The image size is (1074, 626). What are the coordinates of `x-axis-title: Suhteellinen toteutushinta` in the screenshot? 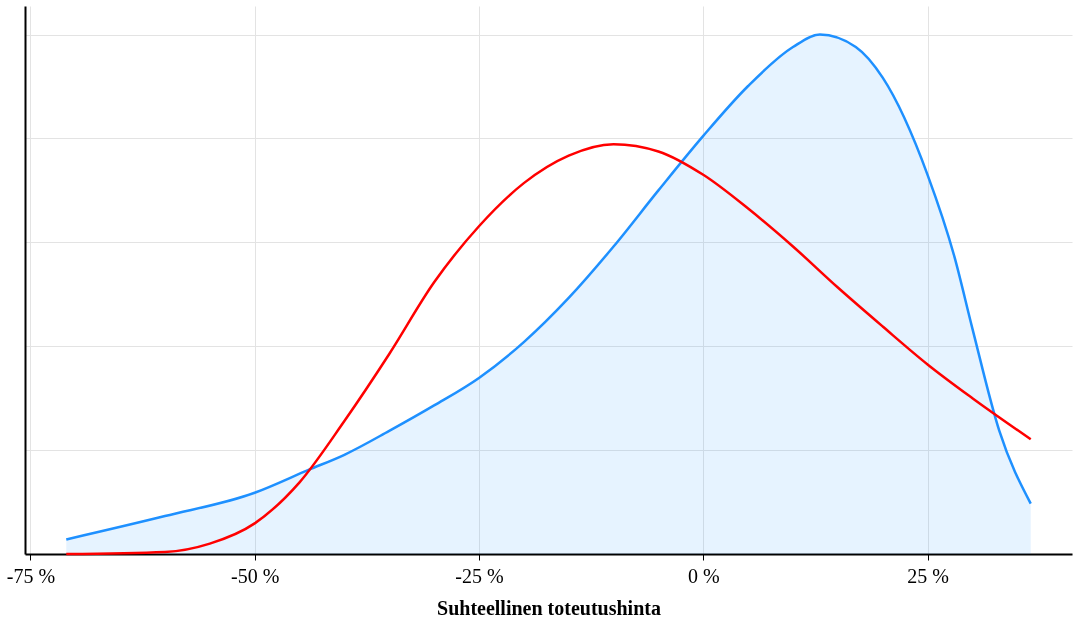 It's located at (549, 607).